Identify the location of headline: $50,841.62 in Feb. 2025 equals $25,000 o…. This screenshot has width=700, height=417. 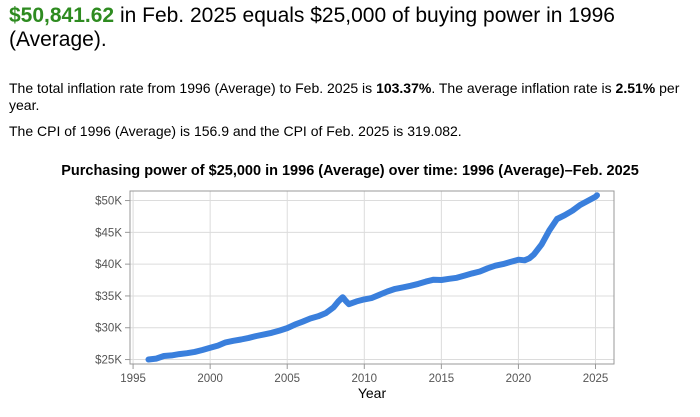
(349, 28).